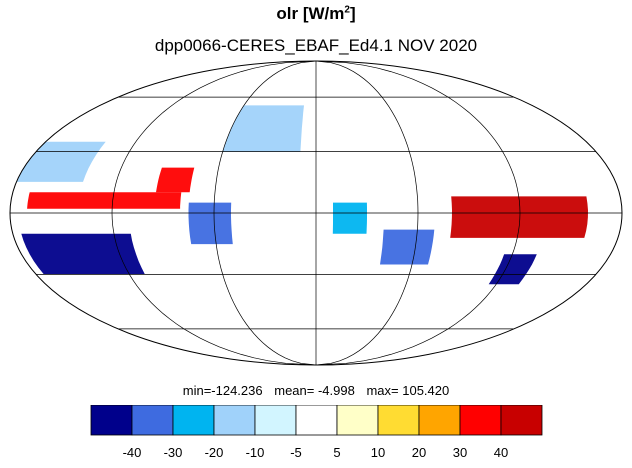 The image size is (632, 468). What do you see at coordinates (460, 452) in the screenshot?
I see `legend-tick-label: 30` at bounding box center [460, 452].